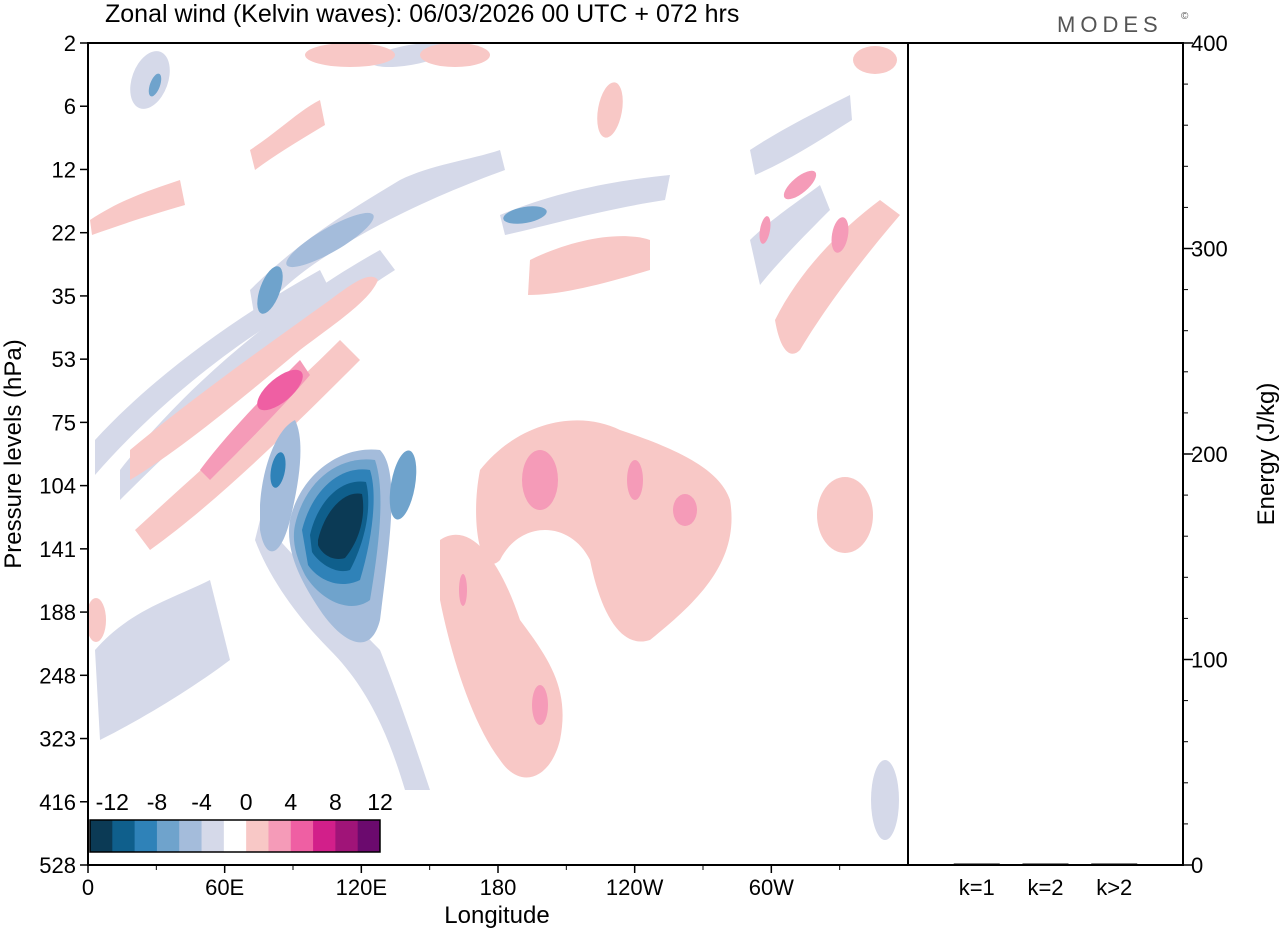 This screenshot has height=930, width=1280. Describe the element at coordinates (57, 549) in the screenshot. I see `y-tick-label: 141` at that location.